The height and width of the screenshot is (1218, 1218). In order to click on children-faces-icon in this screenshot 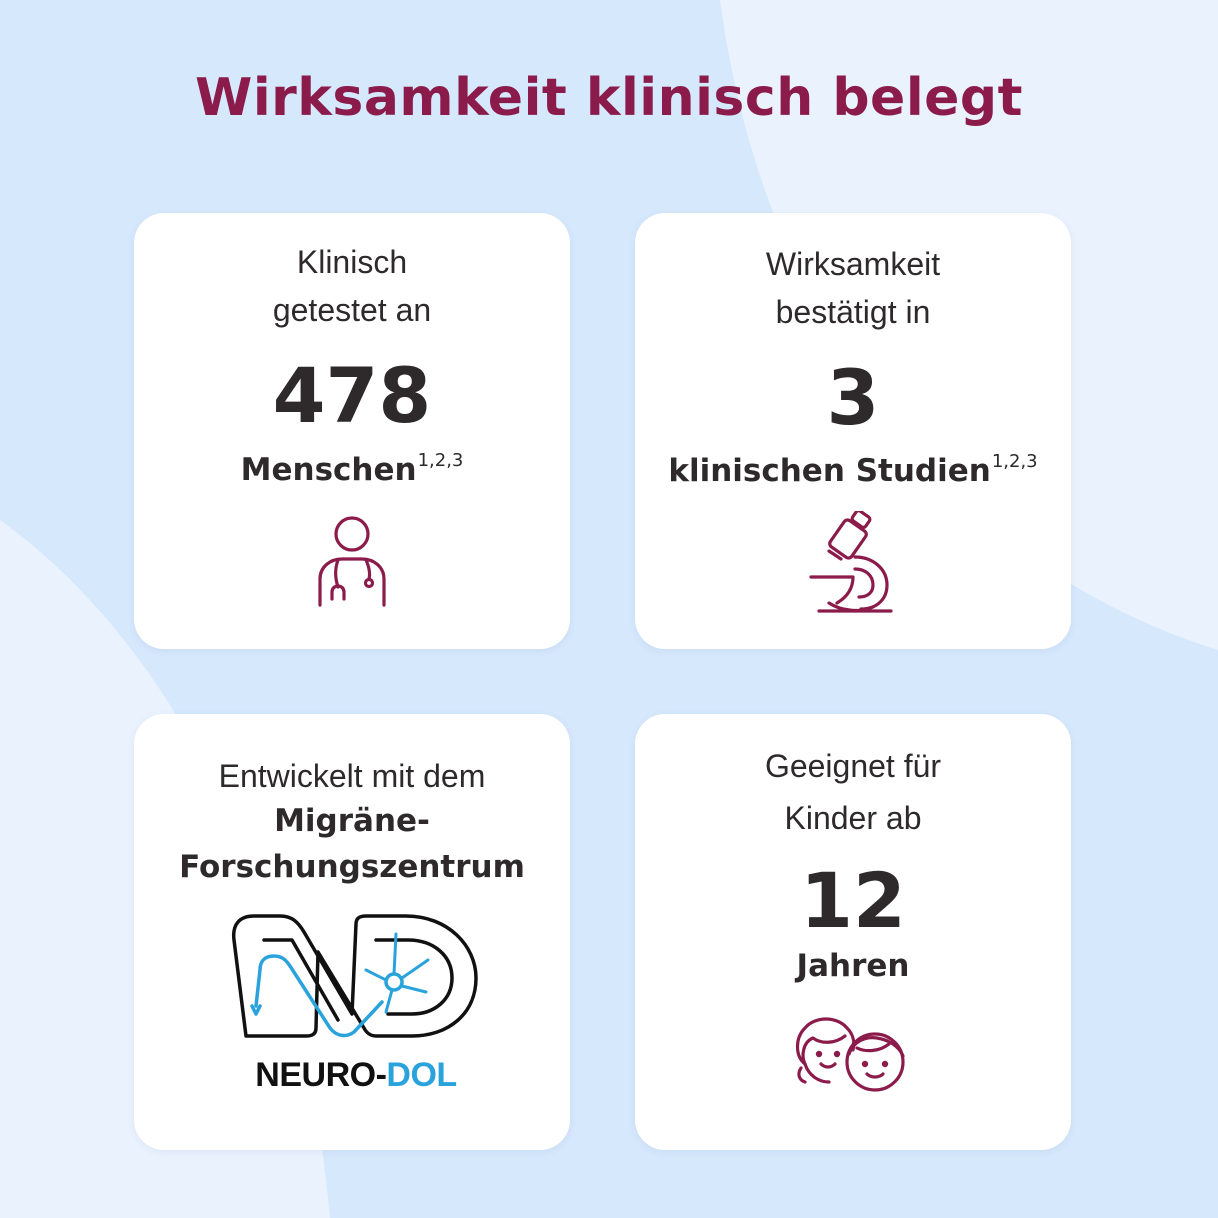, I will do `click(850, 1054)`.